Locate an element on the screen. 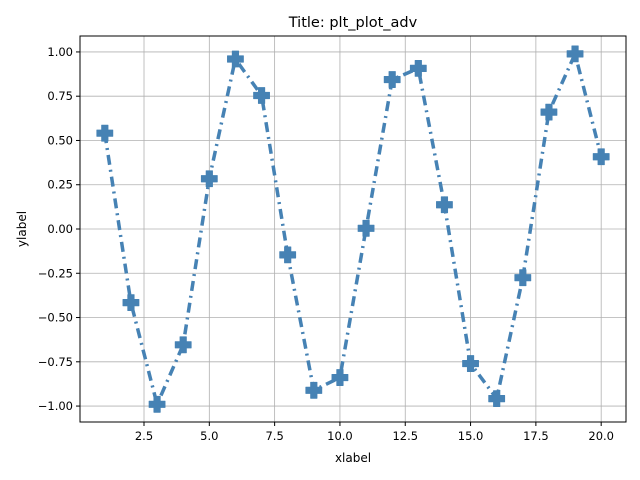 This screenshot has height=480, width=640. x-tick-label: 17.5 is located at coordinates (536, 436).